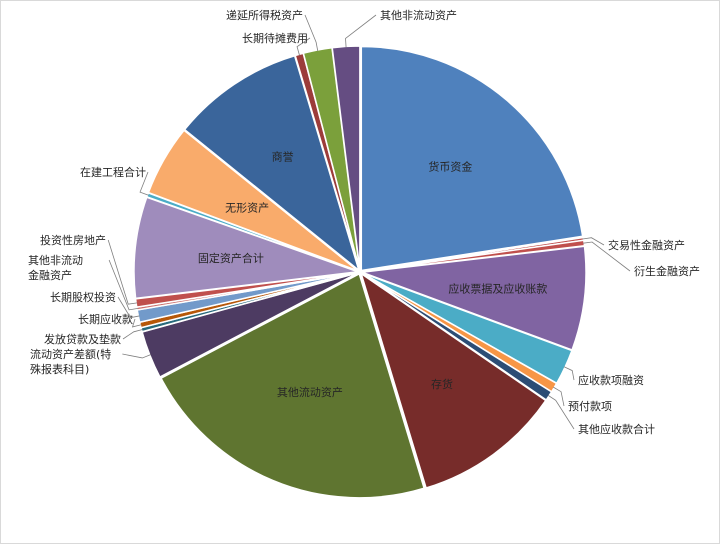 This screenshot has width=720, height=544. Describe the element at coordinates (231, 258) in the screenshot. I see `slice-label-15: 固定资产合计` at that location.